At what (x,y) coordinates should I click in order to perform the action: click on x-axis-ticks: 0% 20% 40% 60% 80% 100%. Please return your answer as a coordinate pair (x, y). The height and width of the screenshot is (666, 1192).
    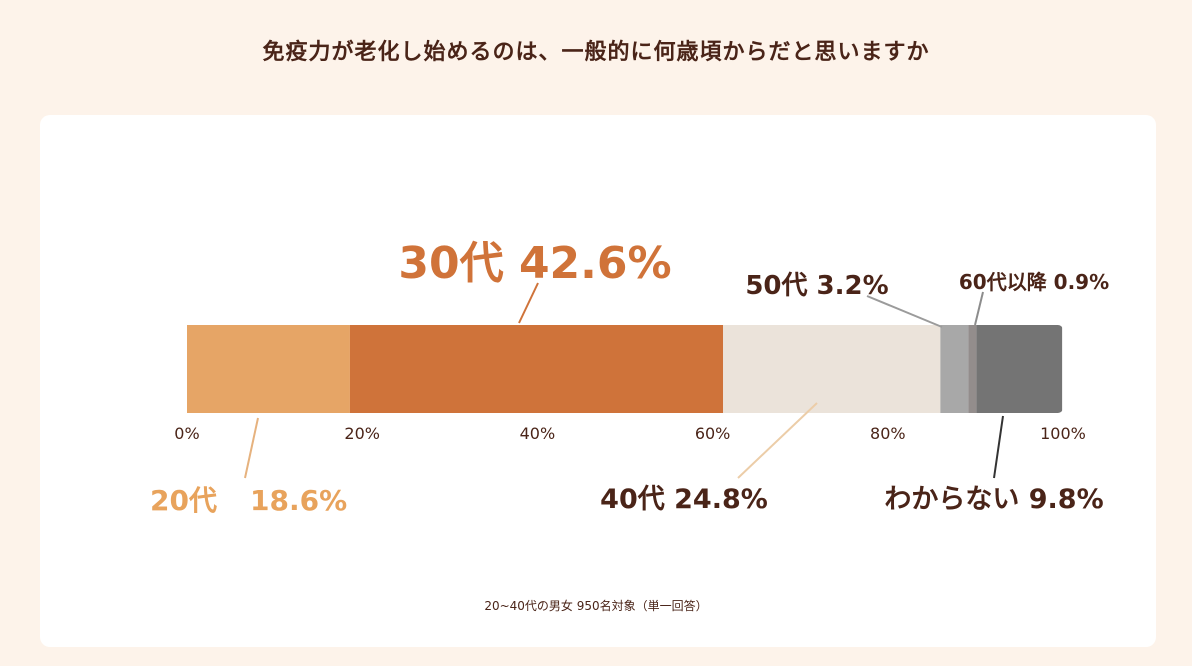
    Looking at the image, I should click on (630, 433).